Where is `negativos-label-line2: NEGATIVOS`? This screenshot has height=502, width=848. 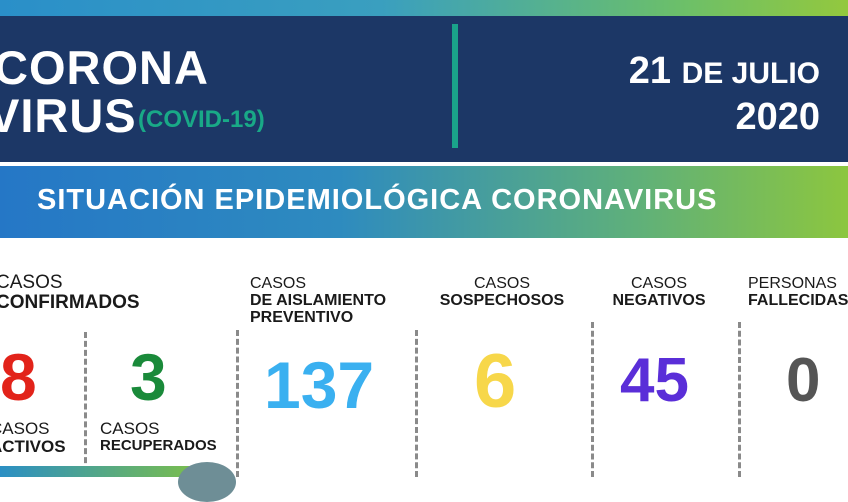
negativos-label-line2: NEGATIVOS is located at coordinates (659, 300).